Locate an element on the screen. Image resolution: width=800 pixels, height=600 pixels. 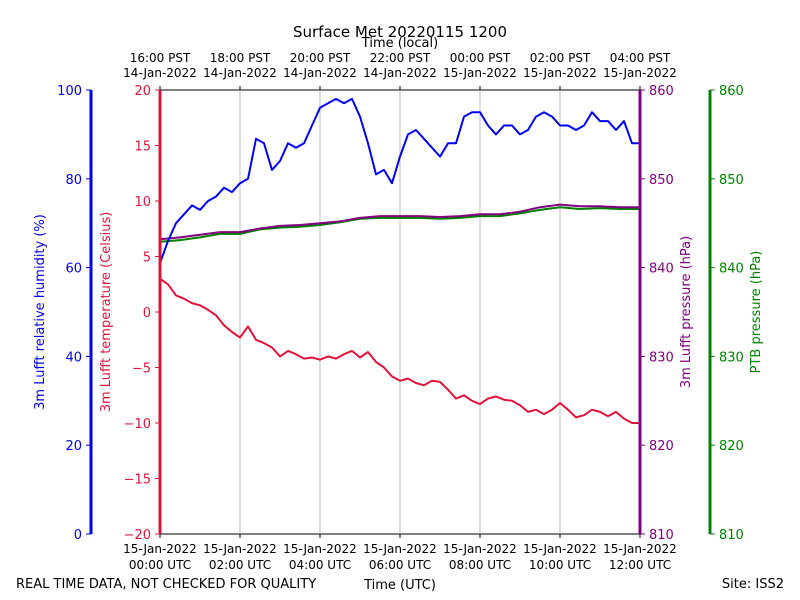
x-tick-utc-time: 02:00 UTC is located at coordinates (240, 565).